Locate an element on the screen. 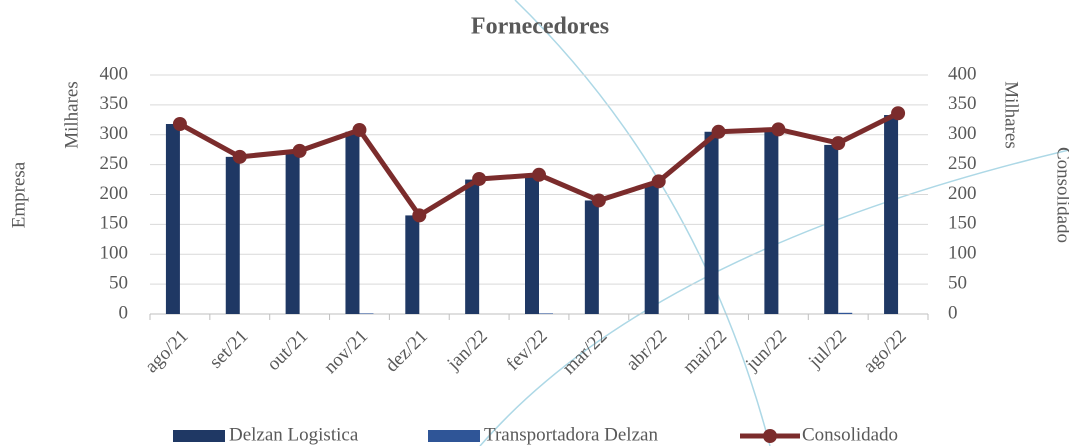  x-tick-label: dez/21 is located at coordinates (406, 351).